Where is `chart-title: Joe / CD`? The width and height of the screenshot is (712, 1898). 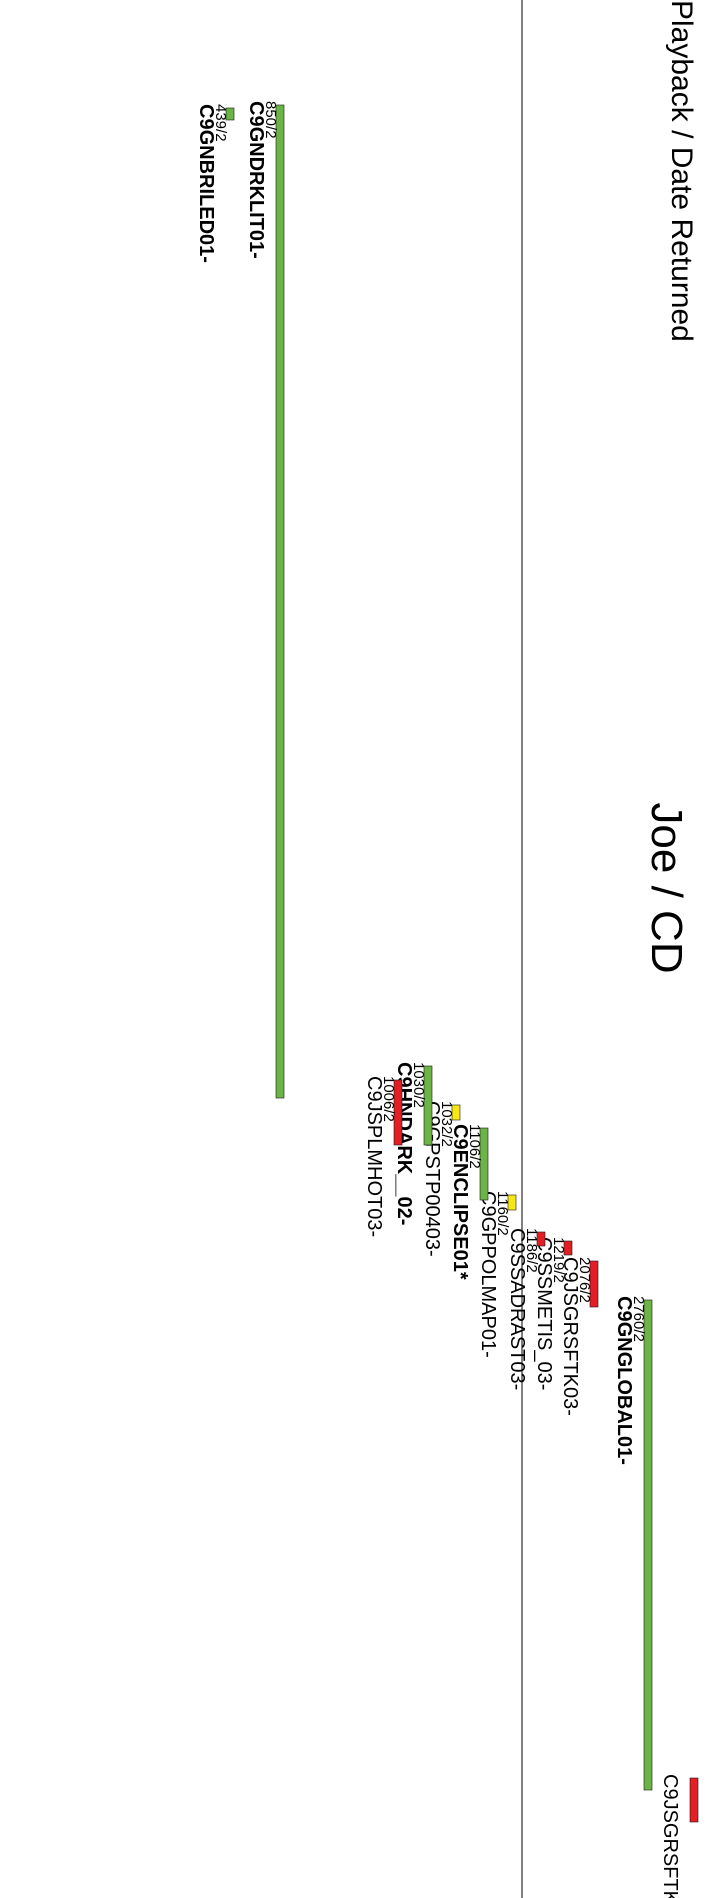 chart-title: Joe / CD is located at coordinates (666, 887).